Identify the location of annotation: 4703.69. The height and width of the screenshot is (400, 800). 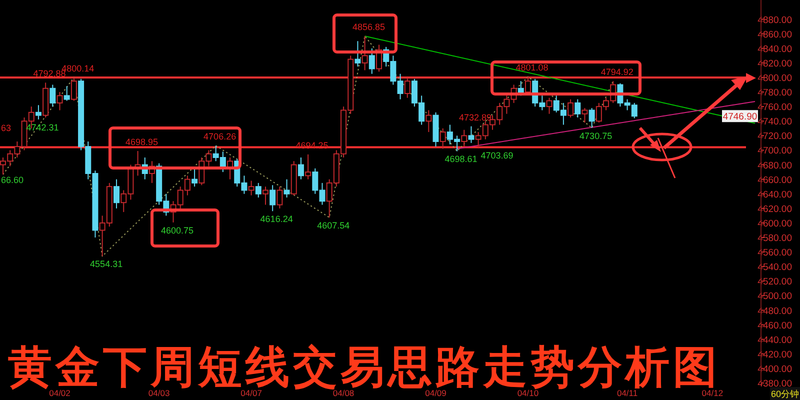
(497, 155).